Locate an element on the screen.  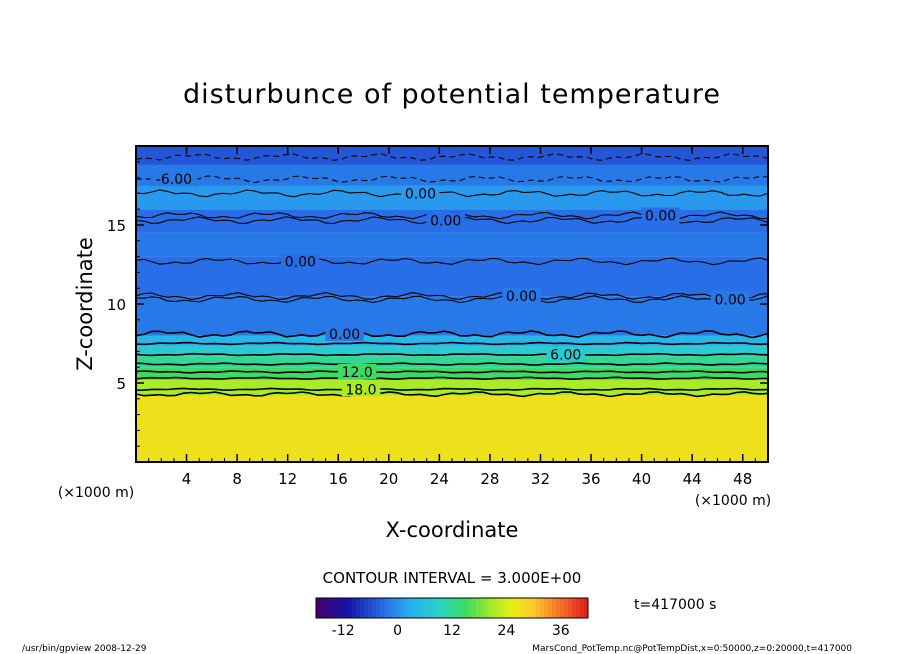
contour-label: -6.00 is located at coordinates (174, 180).